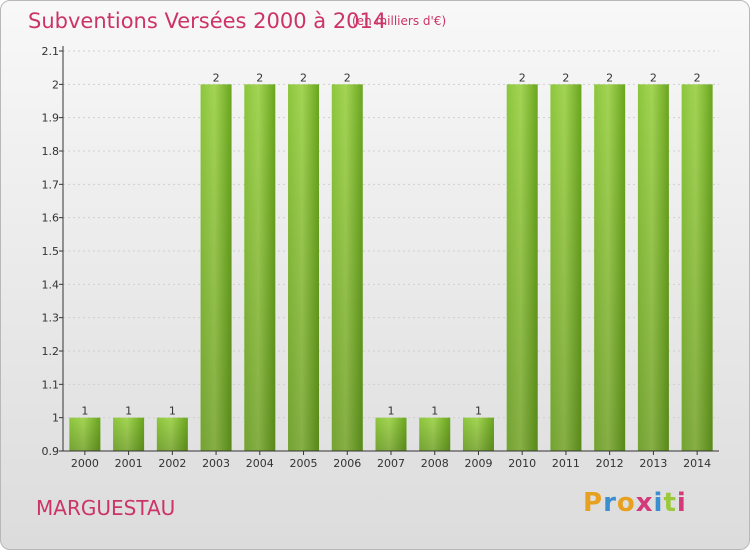  What do you see at coordinates (51, 351) in the screenshot?
I see `y-tick-label: 1.2` at bounding box center [51, 351].